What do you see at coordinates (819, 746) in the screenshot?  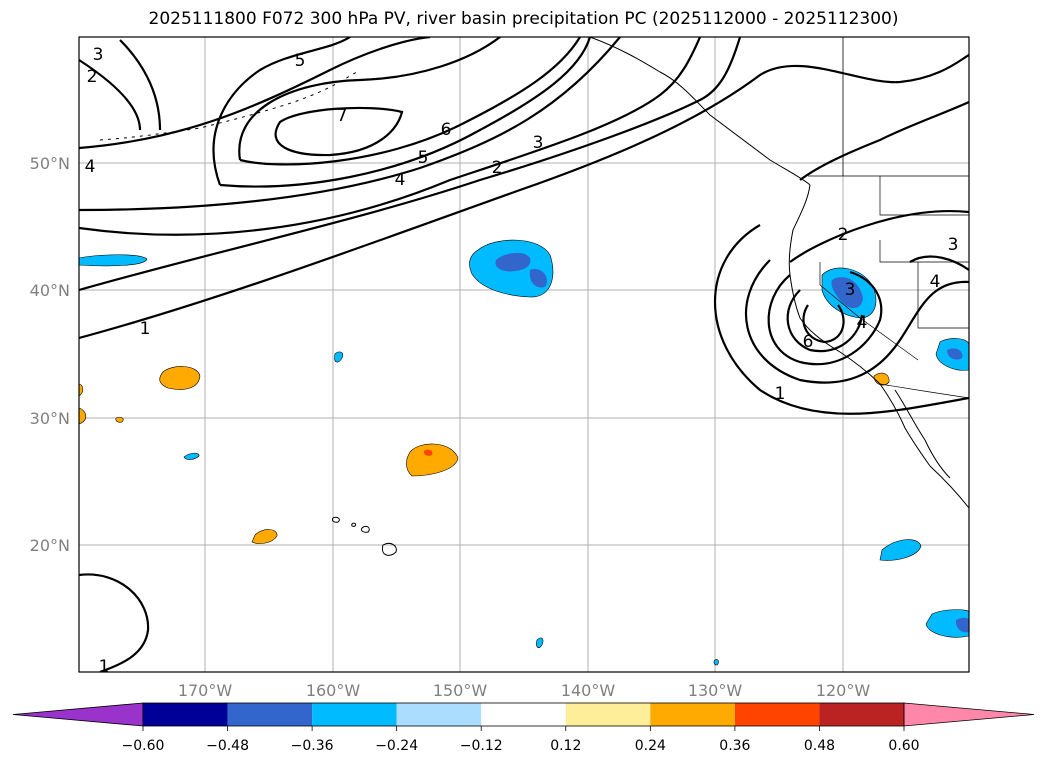 I see `colorbar-tick-label: 0.48` at bounding box center [819, 746].